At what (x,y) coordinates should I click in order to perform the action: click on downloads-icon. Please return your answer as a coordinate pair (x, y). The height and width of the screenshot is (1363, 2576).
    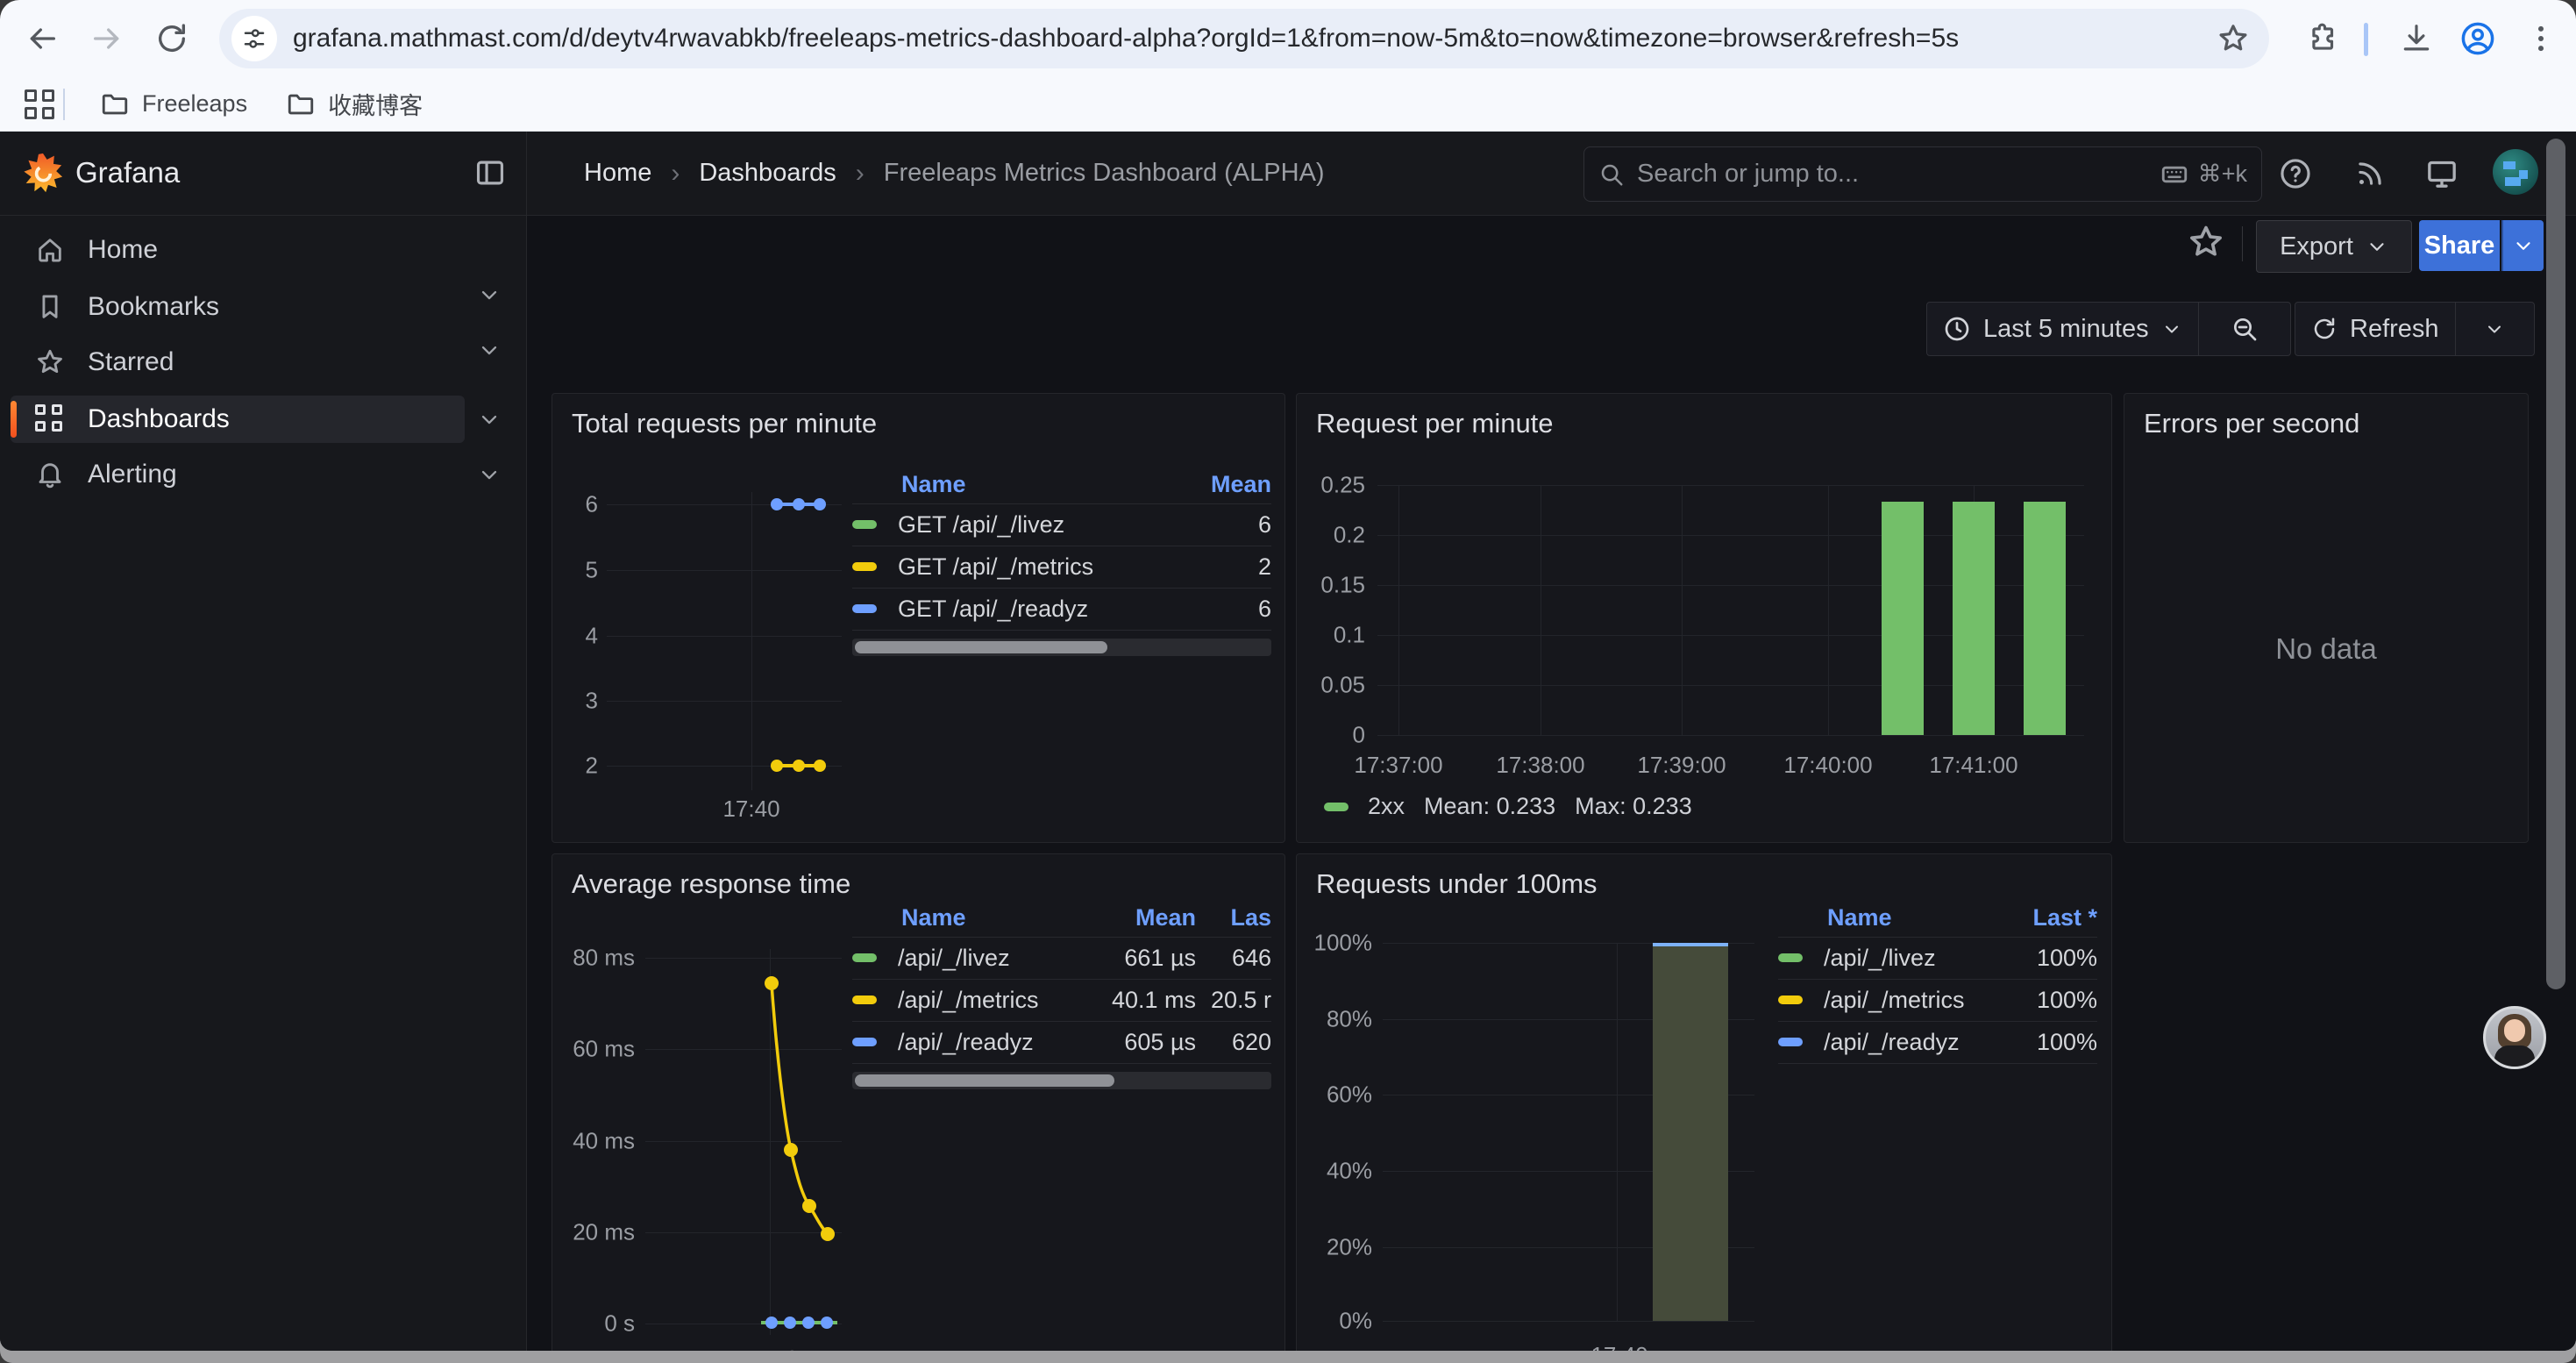
    Looking at the image, I should click on (2416, 38).